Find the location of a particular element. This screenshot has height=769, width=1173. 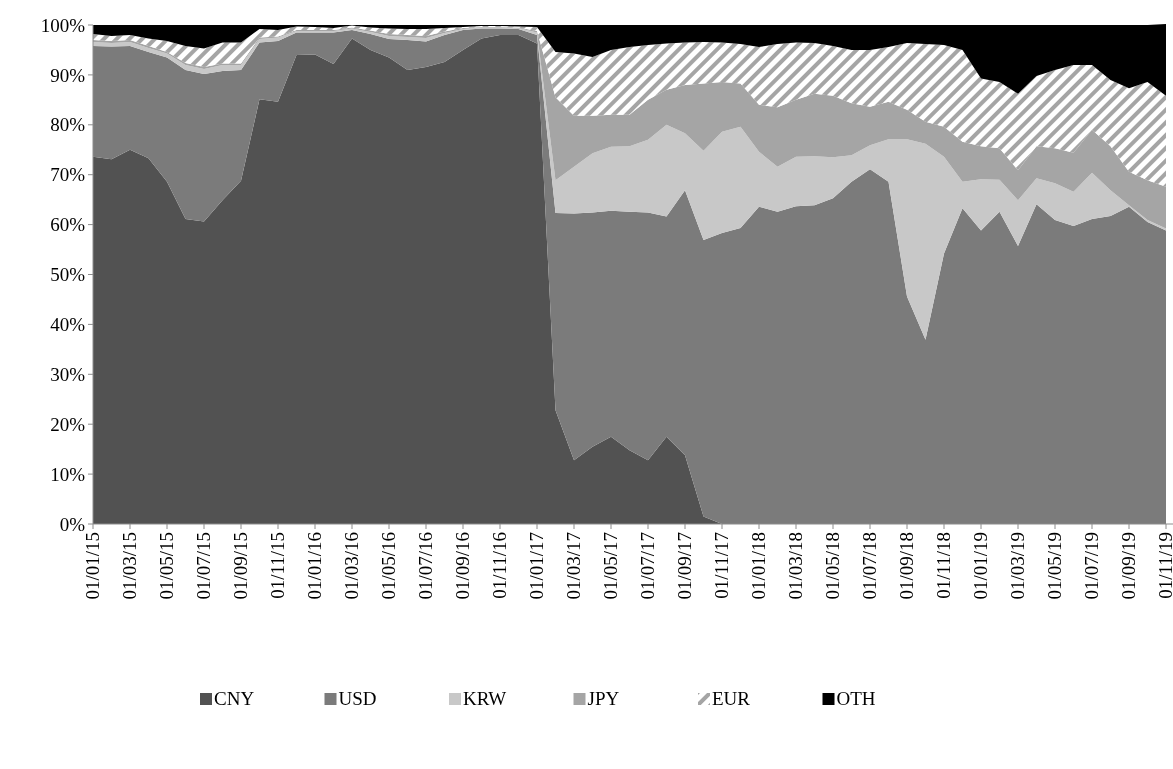

legend-label: KRW is located at coordinates (485, 698).